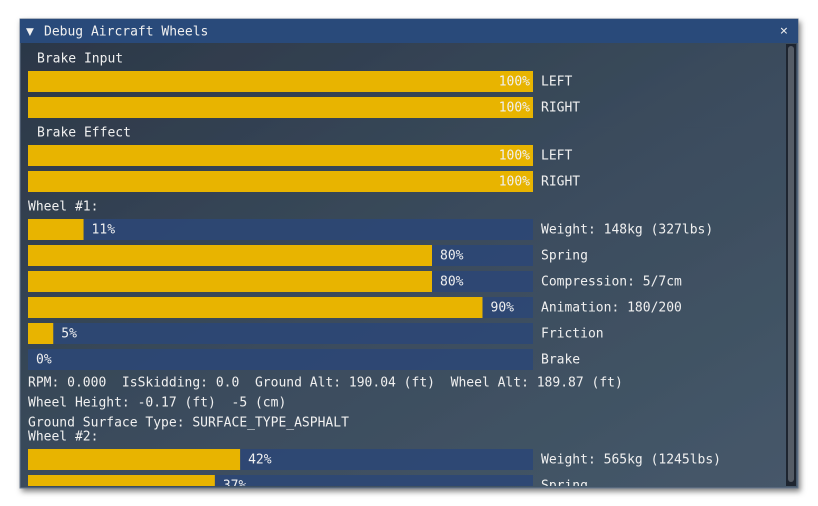 Image resolution: width=818 pixels, height=506 pixels. I want to click on info-line: Wheel Height: -0.17 (ft) -5 (cm), so click(157, 403).